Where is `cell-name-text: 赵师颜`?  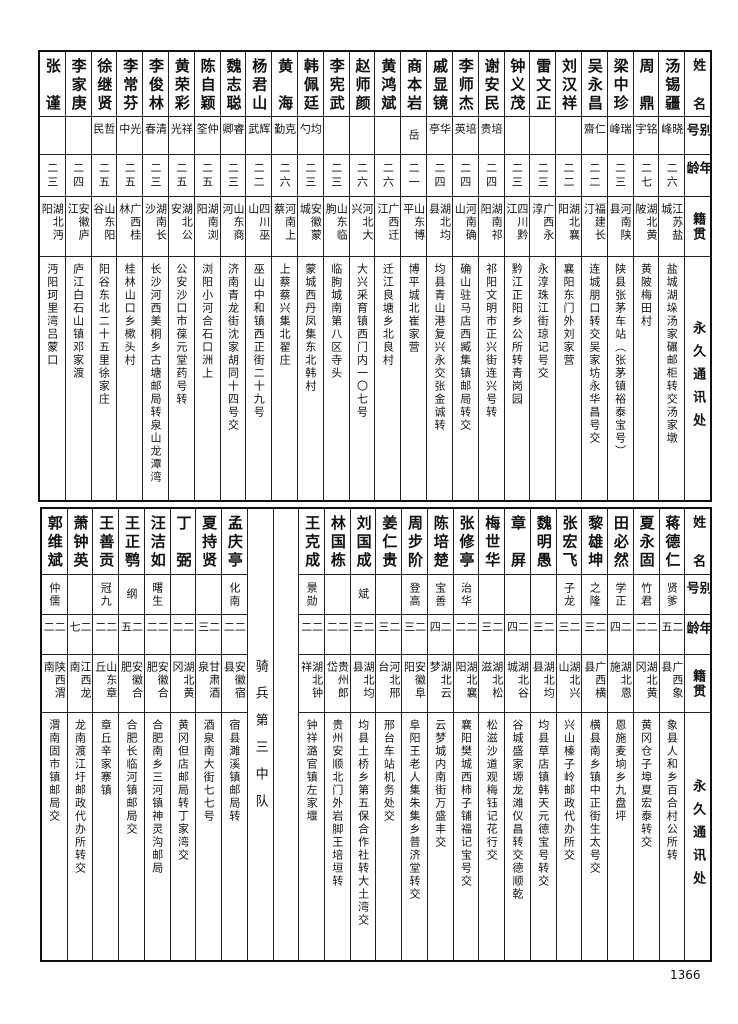 cell-name-text: 赵师颜 is located at coordinates (362, 84).